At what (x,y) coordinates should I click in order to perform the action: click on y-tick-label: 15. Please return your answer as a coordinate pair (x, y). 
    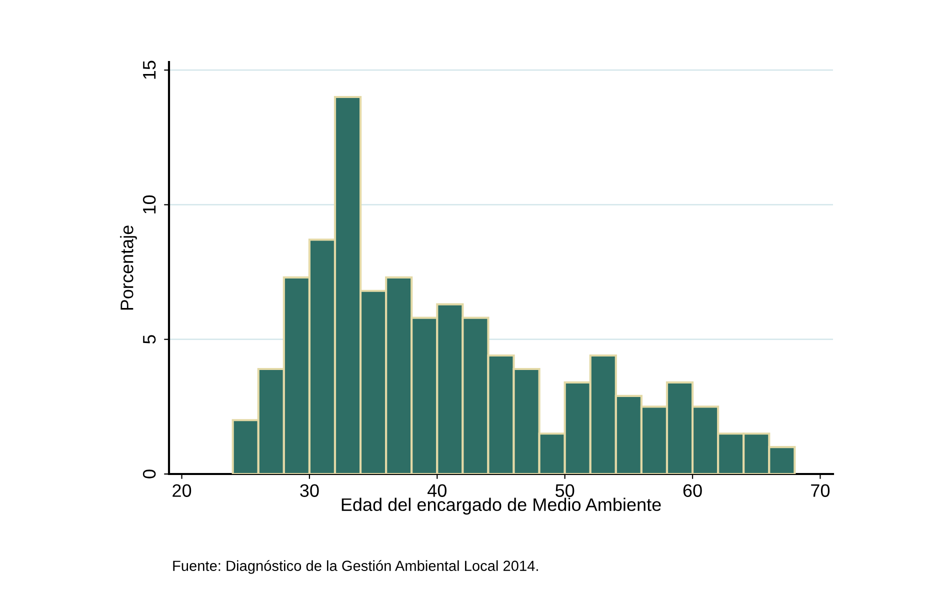
    Looking at the image, I should click on (149, 69).